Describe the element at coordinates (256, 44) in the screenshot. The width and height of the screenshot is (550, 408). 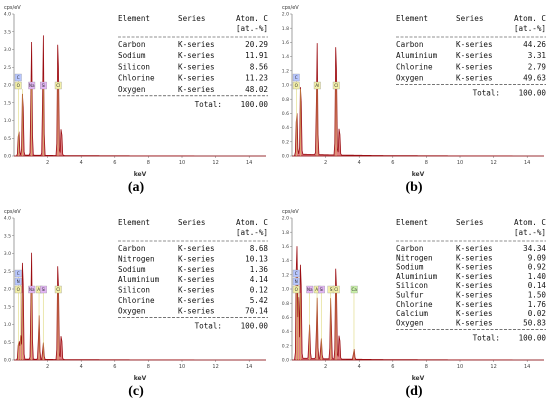
I see `table-row-value: 20.29` at that location.